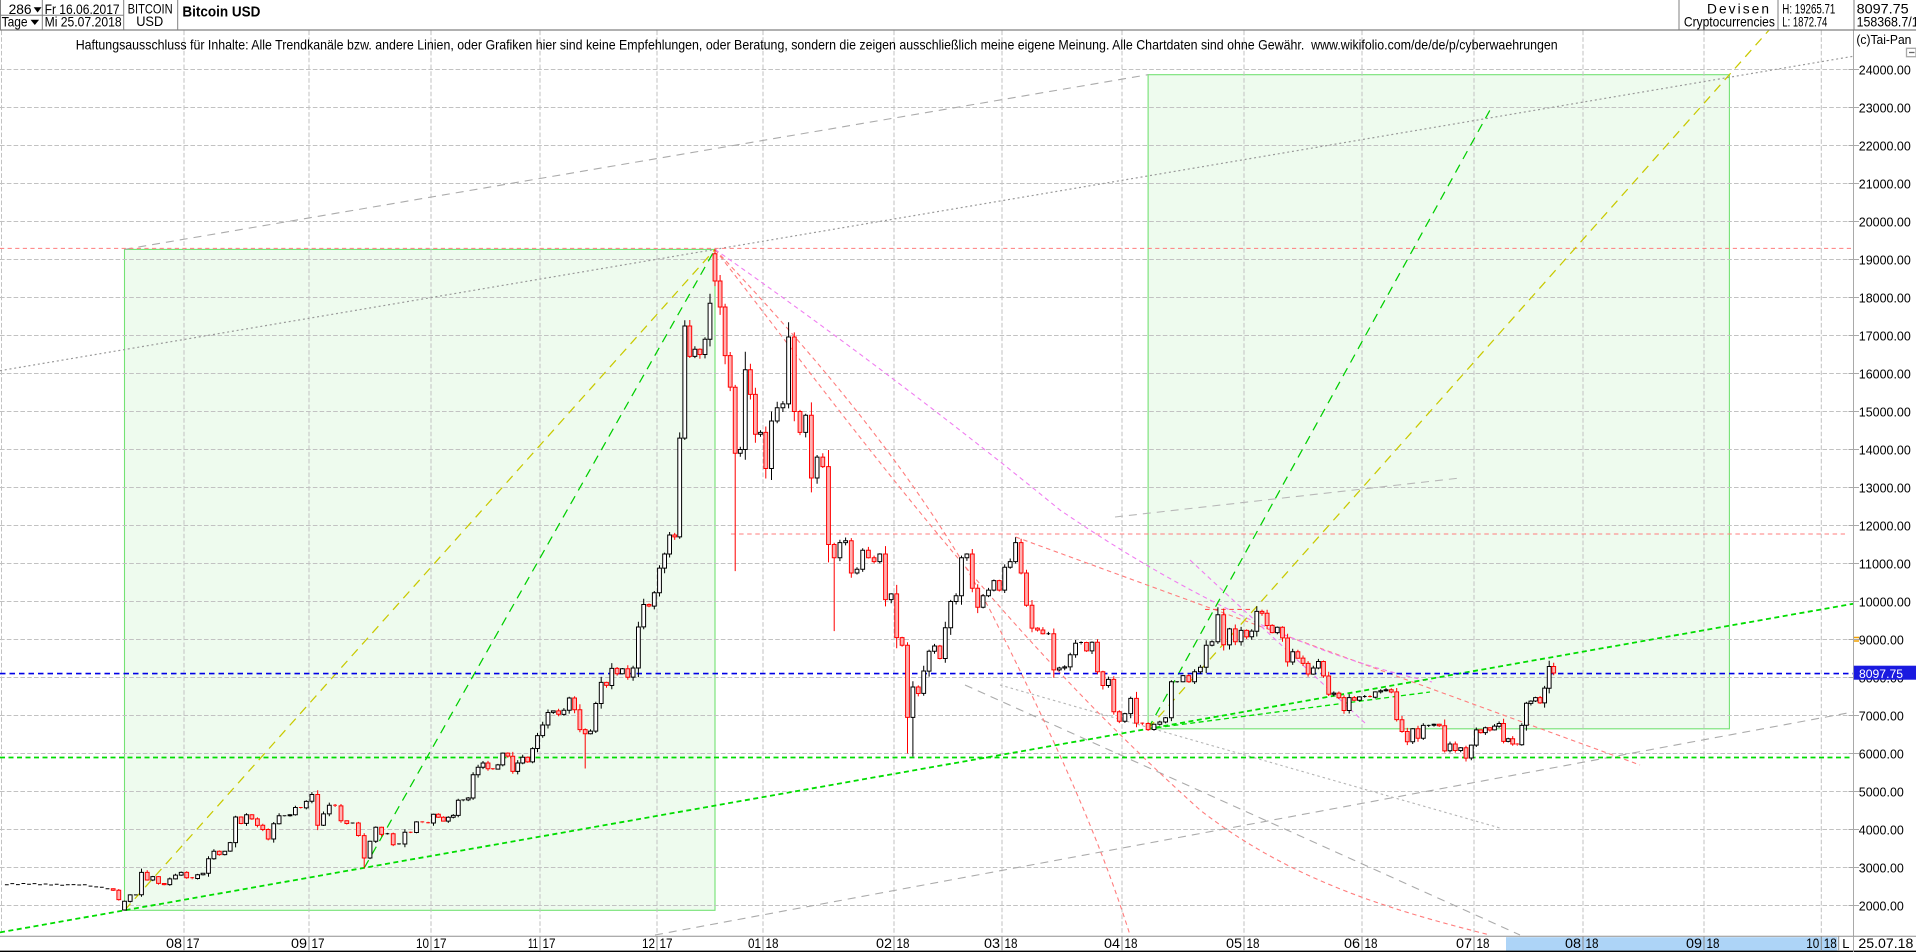  I want to click on svg-text: 23000.00, so click(1885, 107).